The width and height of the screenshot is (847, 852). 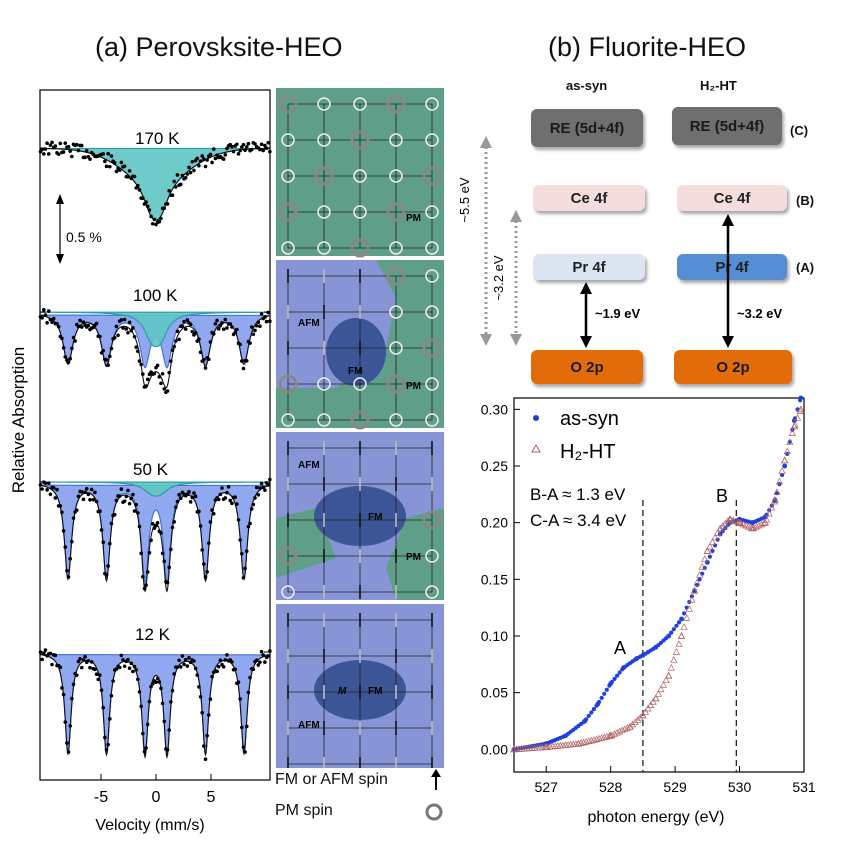 What do you see at coordinates (157, 138) in the screenshot?
I see `temp-label-170k: 170 K` at bounding box center [157, 138].